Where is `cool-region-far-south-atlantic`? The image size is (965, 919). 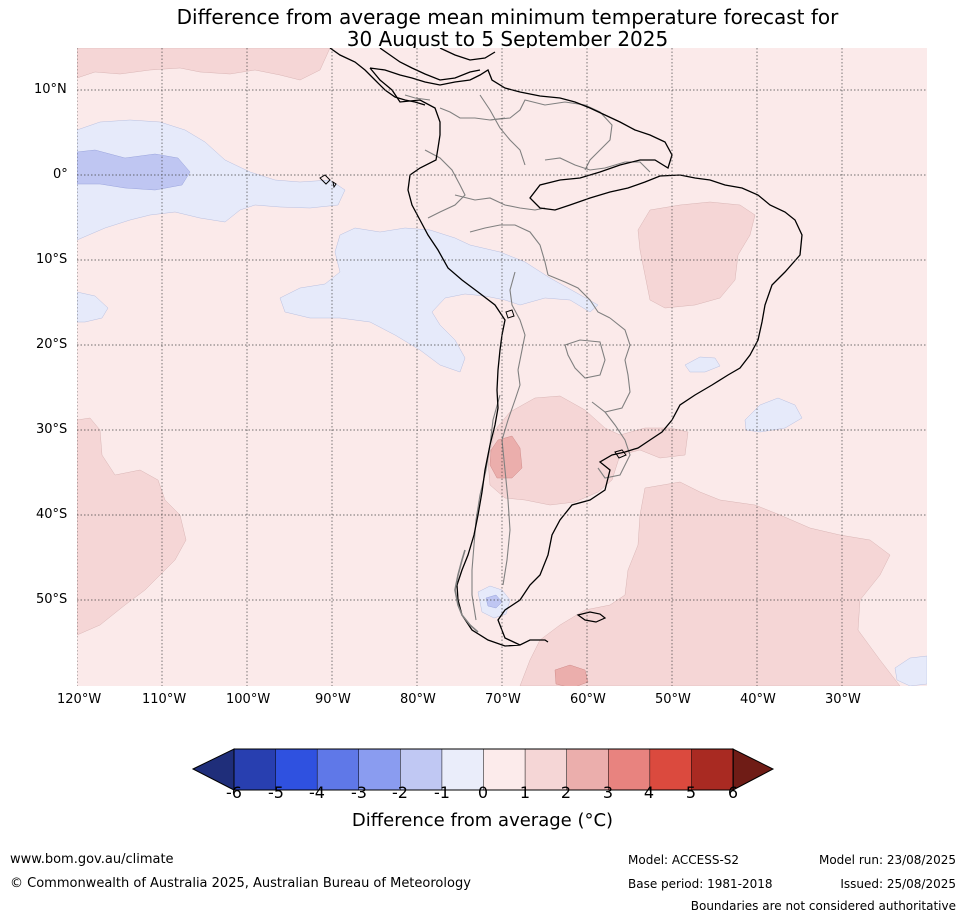
cool-region-far-south-atlantic is located at coordinates (910, 670).